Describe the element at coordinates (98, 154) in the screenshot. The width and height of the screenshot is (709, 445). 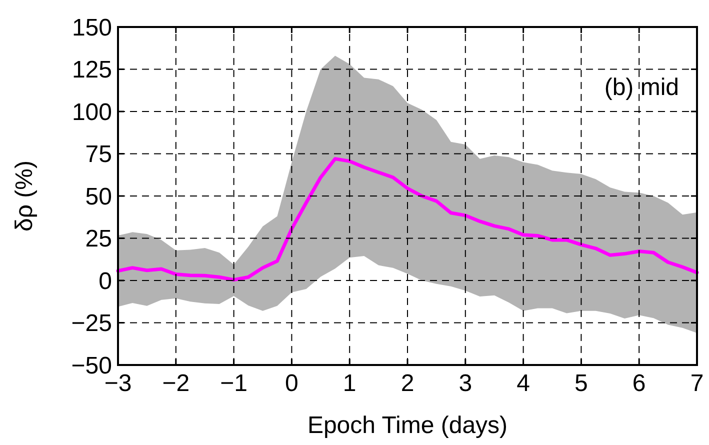
I see `y-tick-label: 75` at that location.